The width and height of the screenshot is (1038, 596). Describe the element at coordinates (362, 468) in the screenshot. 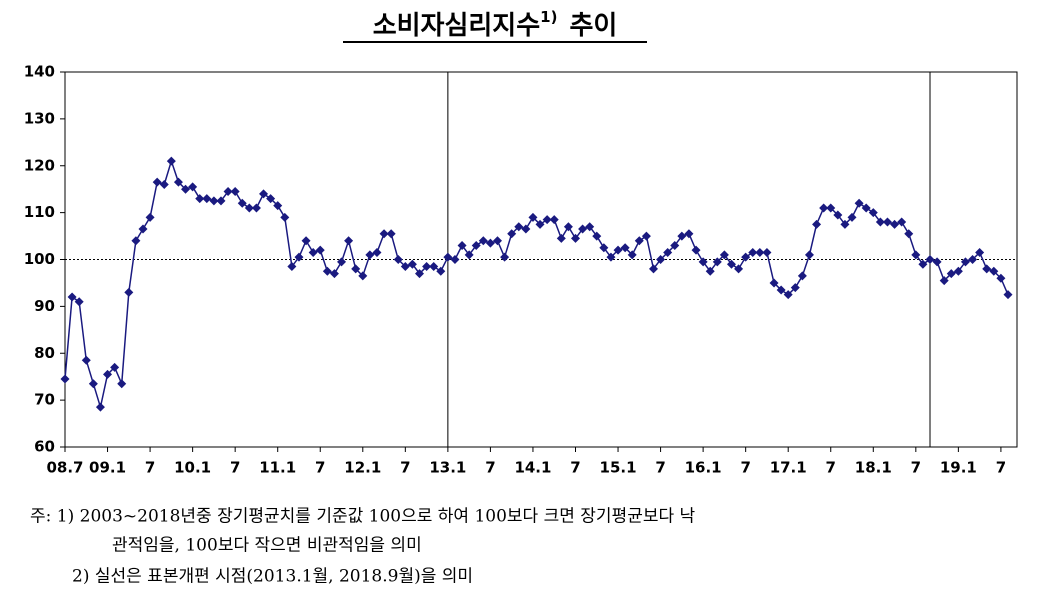

I see `x-tick-label: 12.1` at that location.